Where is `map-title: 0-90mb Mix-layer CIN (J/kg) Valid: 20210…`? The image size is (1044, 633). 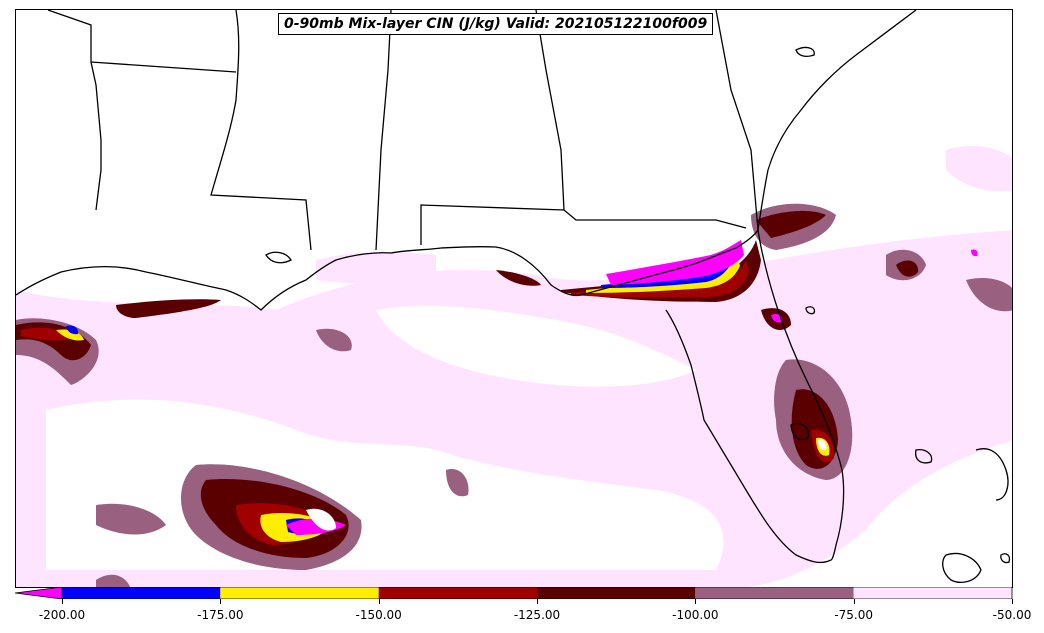 map-title: 0-90mb Mix-layer CIN (J/kg) Valid: 20210… is located at coordinates (496, 24).